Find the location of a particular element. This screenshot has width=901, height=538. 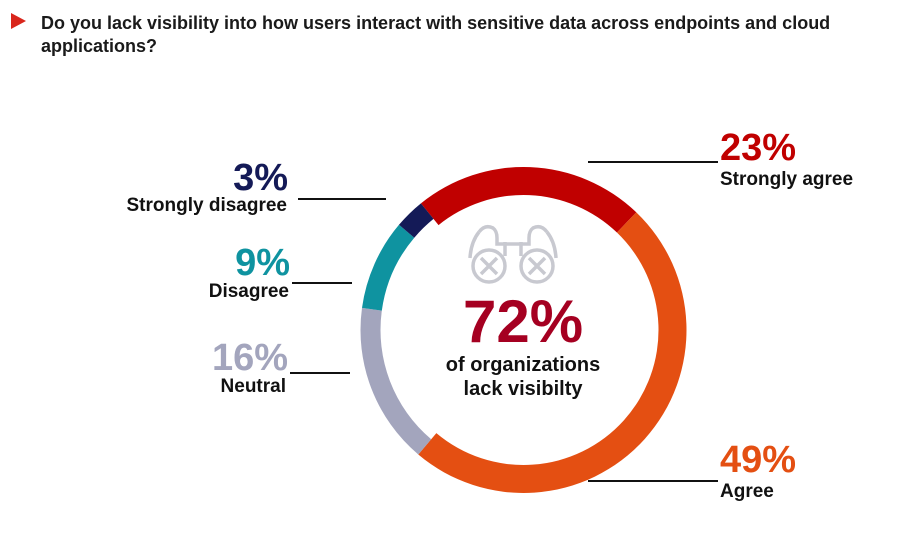

data-label-neutral-value: 16% is located at coordinates (249, 358).